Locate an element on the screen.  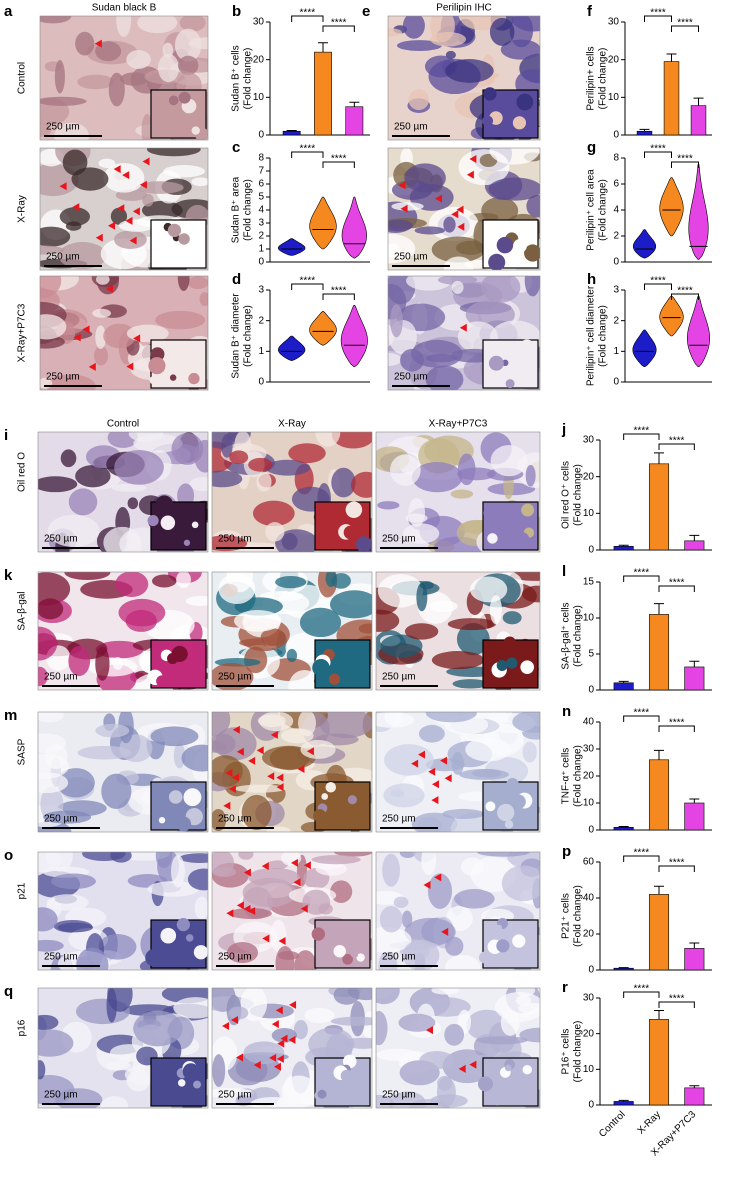
column-header: X-Ray is located at coordinates (292, 424).